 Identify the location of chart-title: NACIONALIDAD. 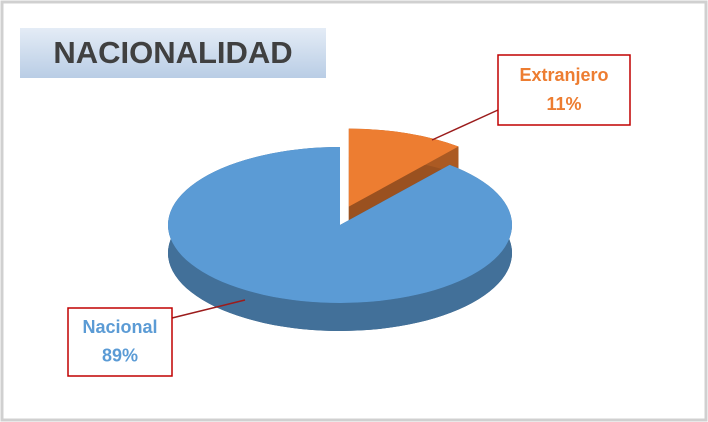
(172, 52).